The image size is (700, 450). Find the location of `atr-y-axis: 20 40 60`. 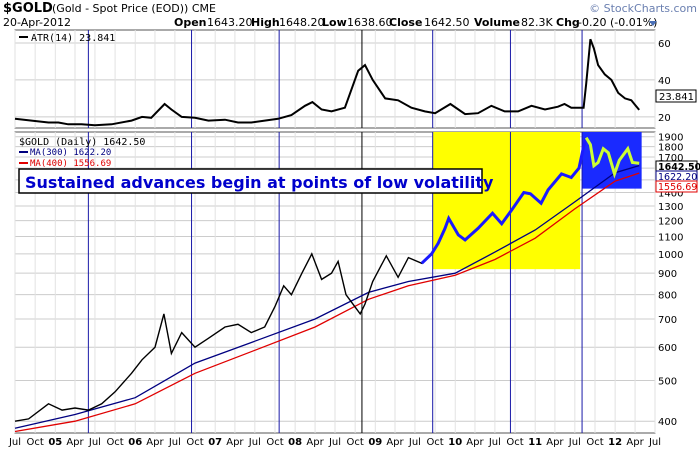

atr-y-axis: 20 40 60 is located at coordinates (664, 81).